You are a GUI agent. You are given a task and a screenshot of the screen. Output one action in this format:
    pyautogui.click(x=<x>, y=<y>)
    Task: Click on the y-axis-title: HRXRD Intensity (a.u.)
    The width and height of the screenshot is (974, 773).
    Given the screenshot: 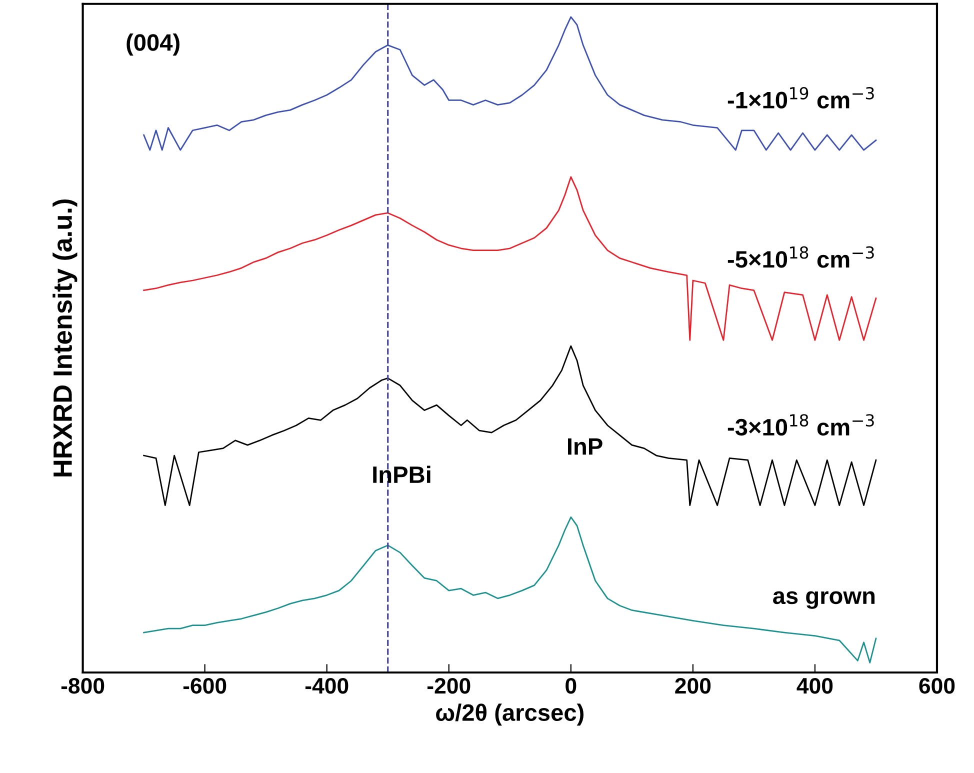 What is the action you would take?
    pyautogui.click(x=65, y=337)
    